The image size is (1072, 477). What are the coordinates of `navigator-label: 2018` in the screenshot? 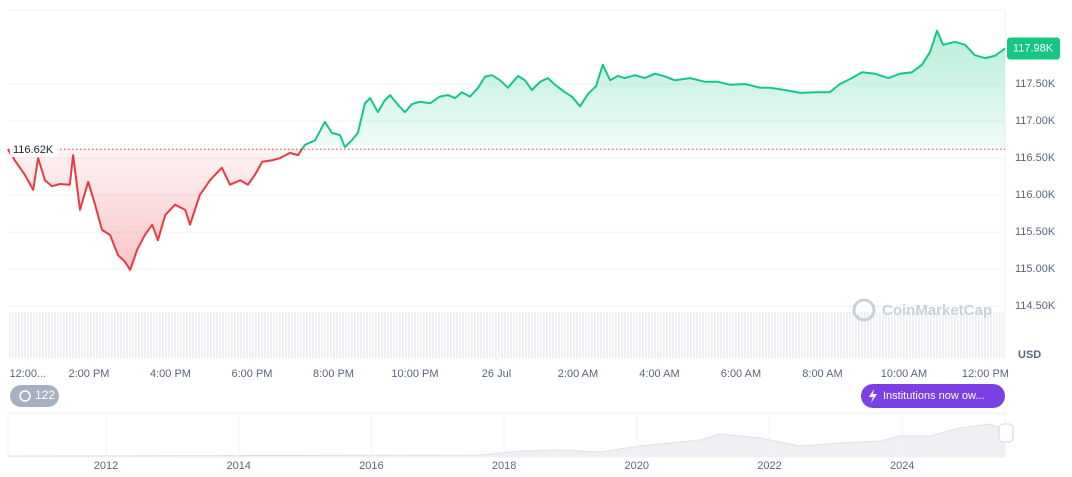 It's located at (504, 466).